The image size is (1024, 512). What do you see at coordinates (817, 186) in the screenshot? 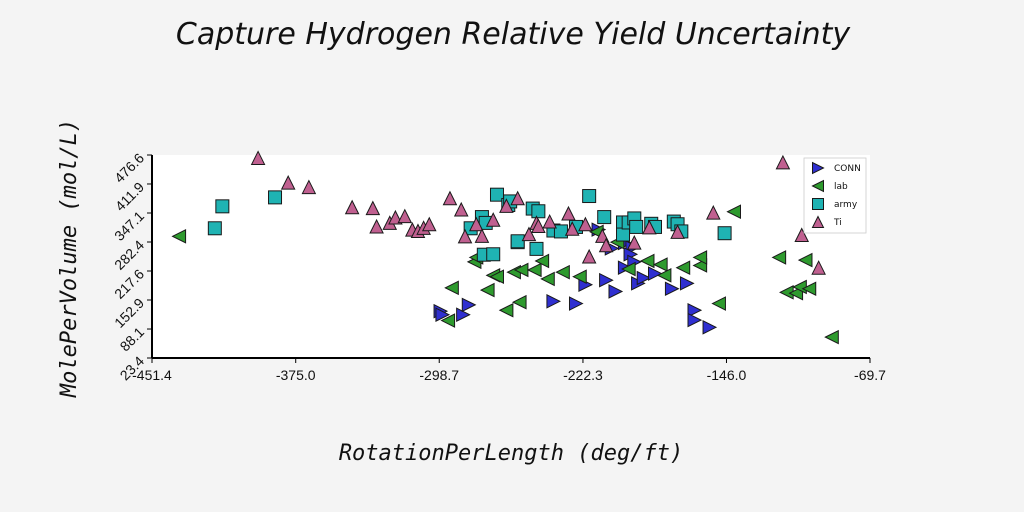
I see `legend-marker-lab` at bounding box center [817, 186].